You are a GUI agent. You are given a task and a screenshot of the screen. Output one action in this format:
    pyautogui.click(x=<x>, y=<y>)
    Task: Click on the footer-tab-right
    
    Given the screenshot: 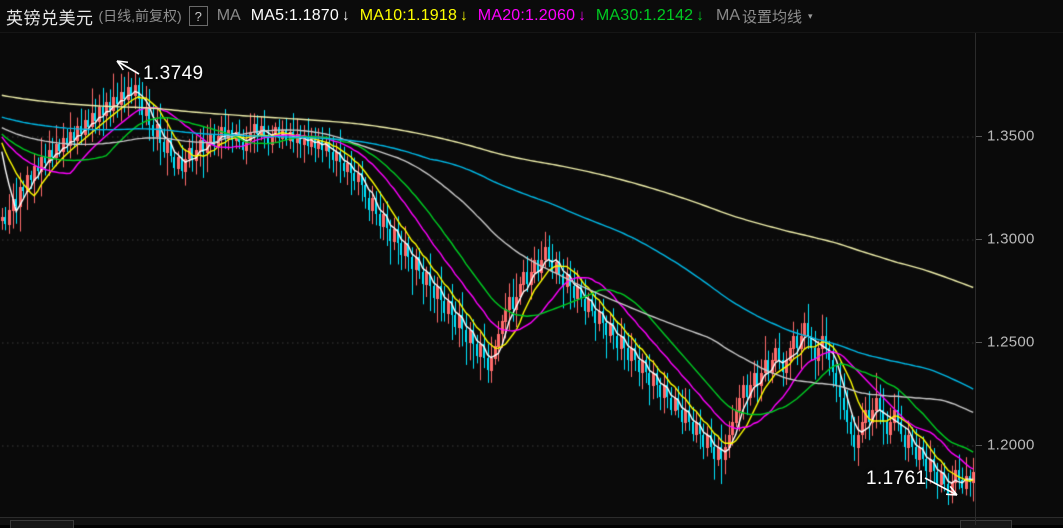 What is the action you would take?
    pyautogui.click(x=986, y=524)
    